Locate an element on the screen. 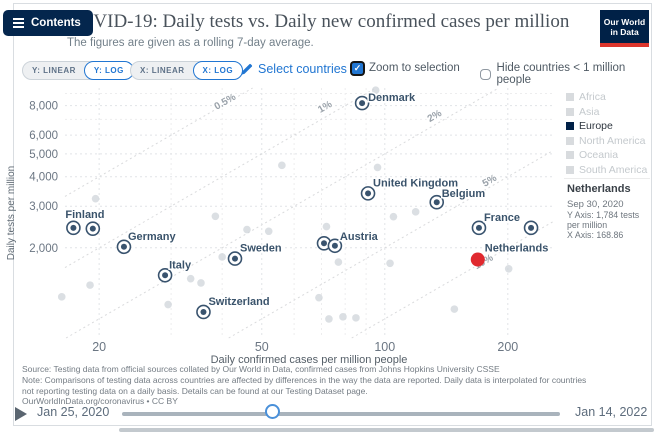 This screenshot has height=432, width=654. timeline-slider-track is located at coordinates (341, 414).